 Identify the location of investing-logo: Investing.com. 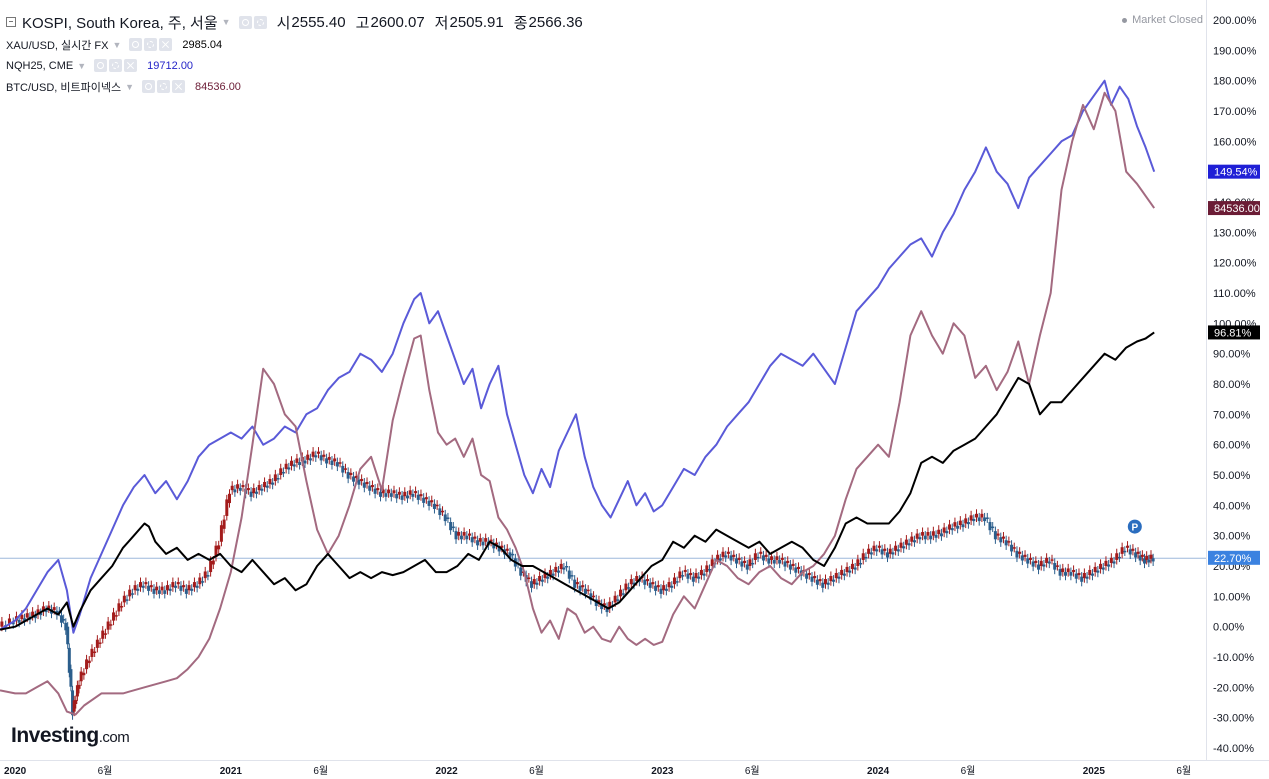
(70, 736).